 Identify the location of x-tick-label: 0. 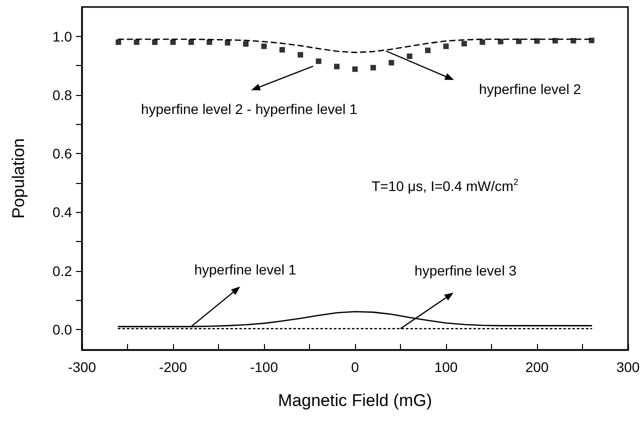
(355, 367).